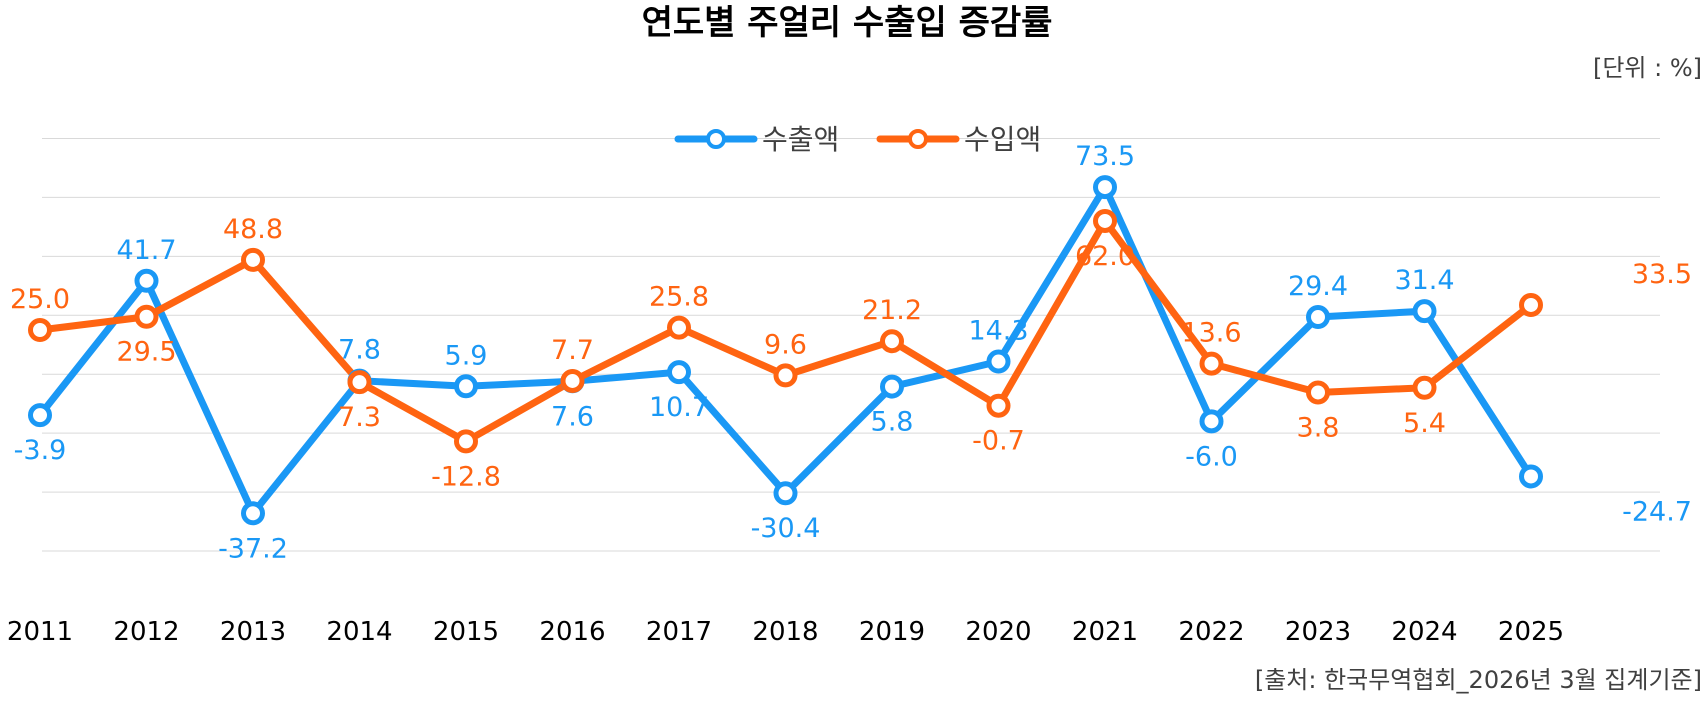 The image size is (1706, 702). Describe the element at coordinates (1211, 456) in the screenshot. I see `data-label: -6.0` at that location.